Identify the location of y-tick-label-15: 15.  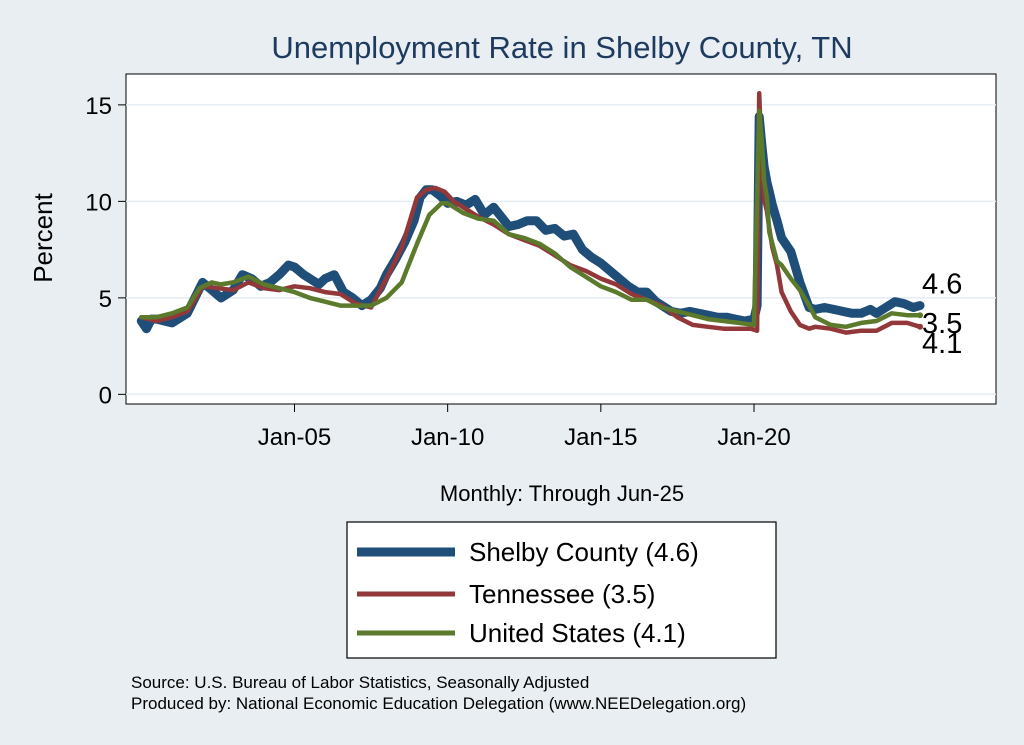
(98, 106).